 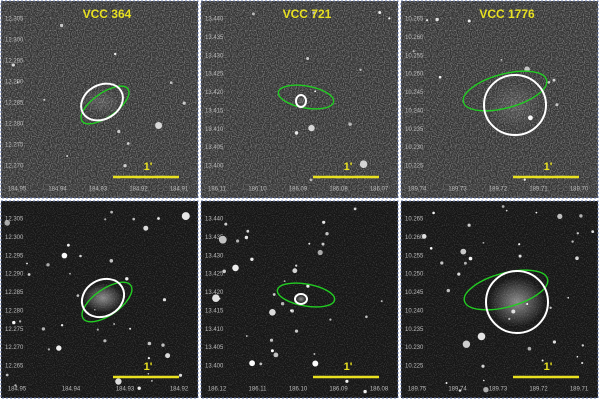 What do you see at coordinates (457, 190) in the screenshot?
I see `x-tick-label: 189.73` at bounding box center [457, 190].